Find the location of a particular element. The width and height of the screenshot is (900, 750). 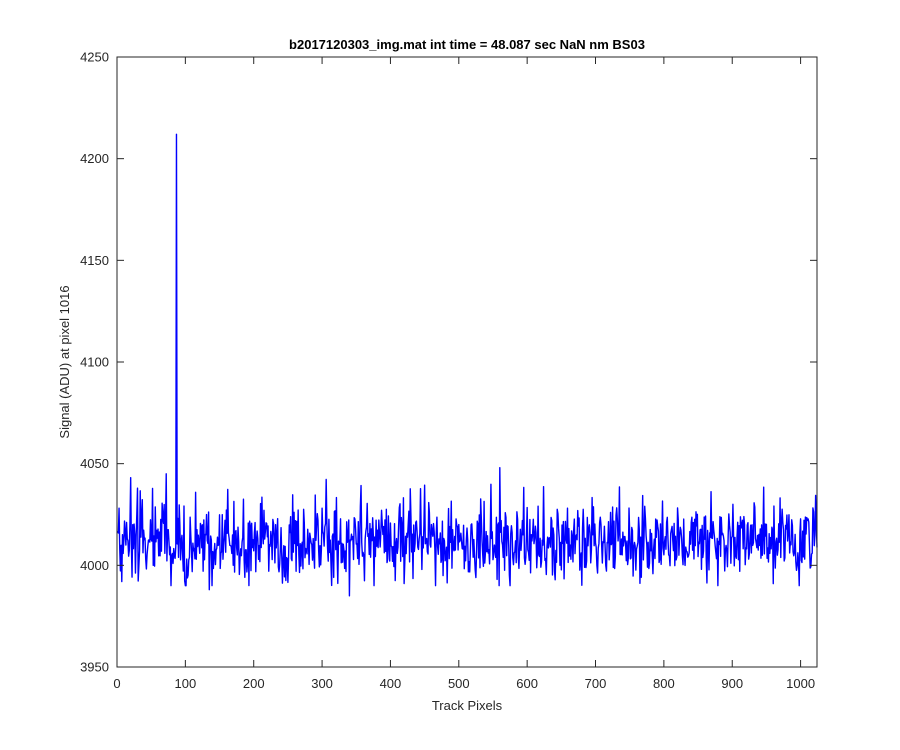

x-tick-label: 600 is located at coordinates (527, 683).